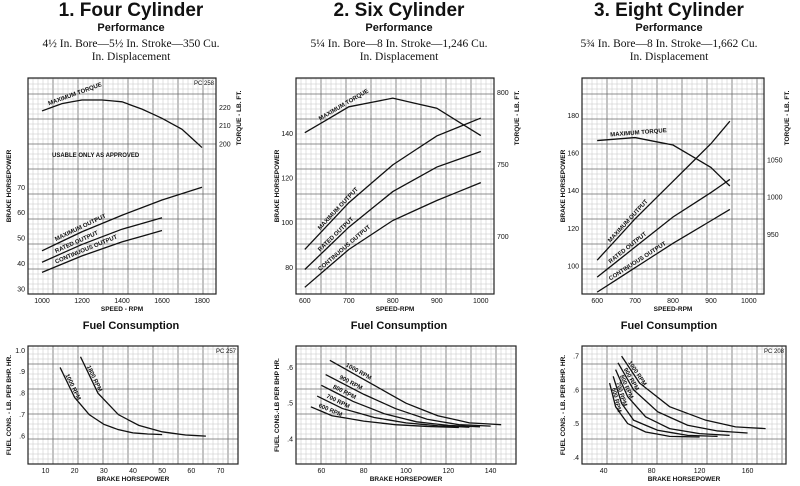 The width and height of the screenshot is (800, 486). I want to click on x-tick-label: 1600, so click(162, 301).